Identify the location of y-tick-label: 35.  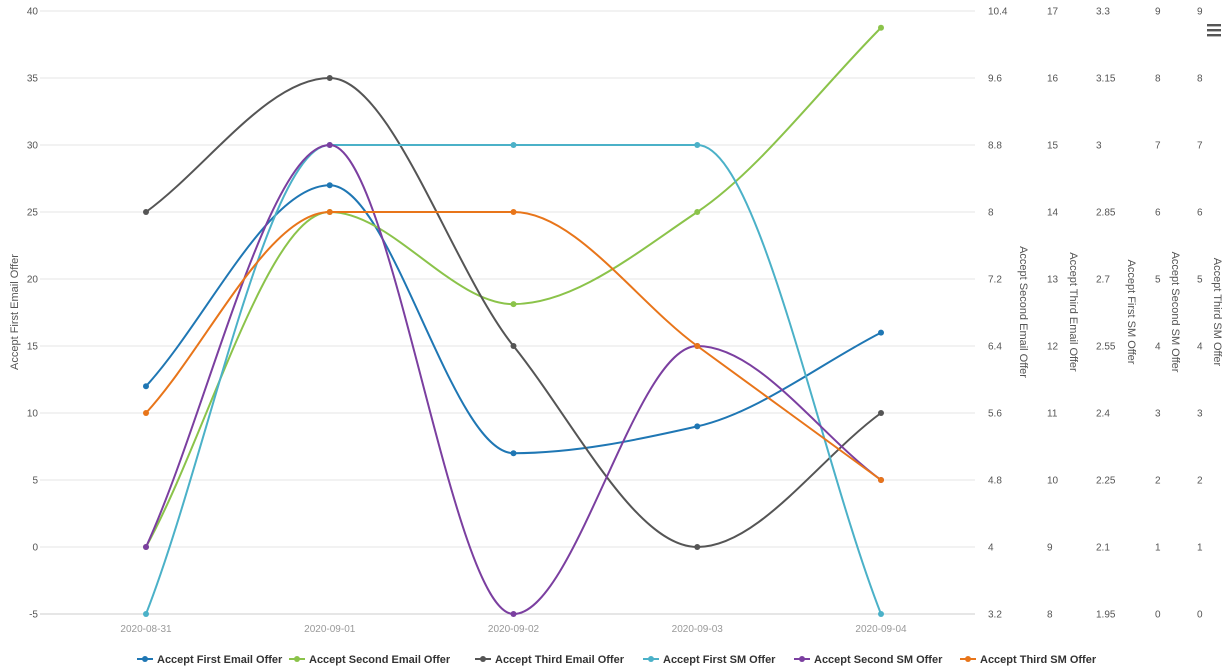
(33, 79).